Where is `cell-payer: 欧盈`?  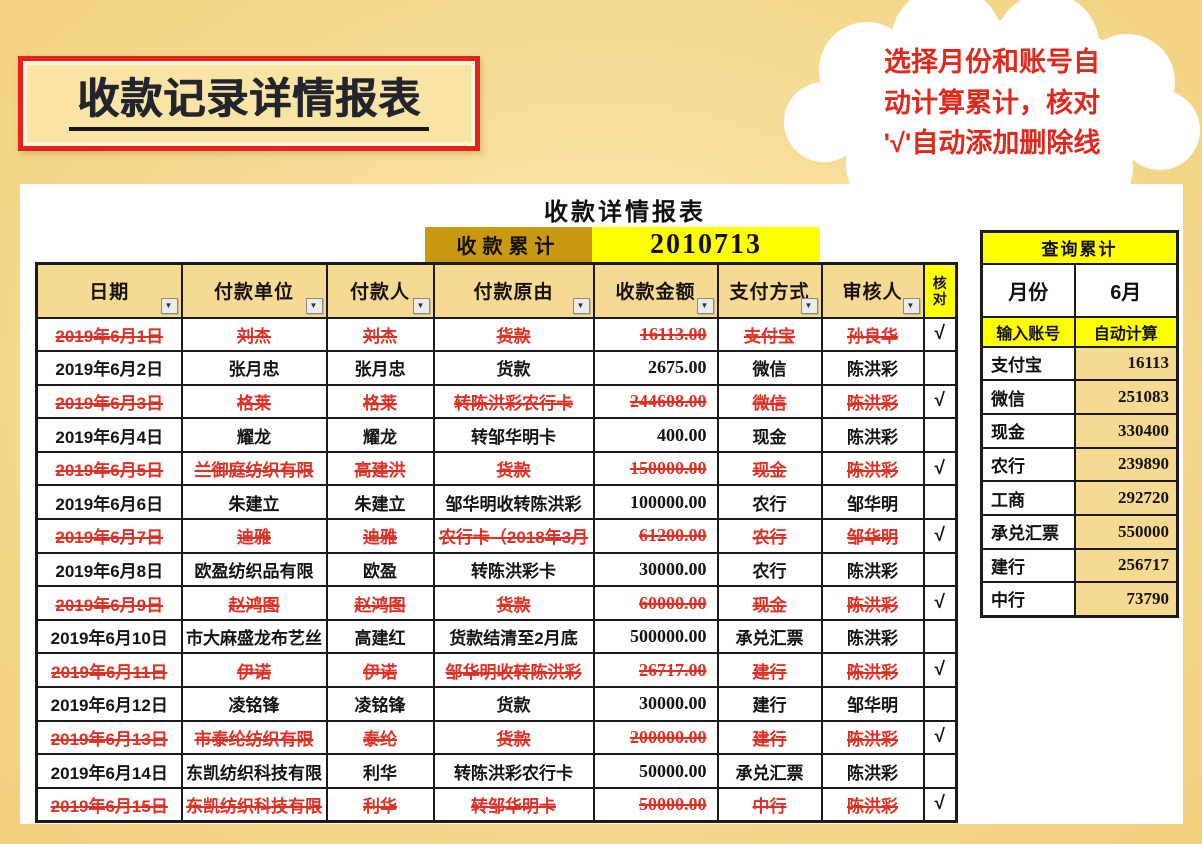
cell-payer: 欧盈 is located at coordinates (380, 569).